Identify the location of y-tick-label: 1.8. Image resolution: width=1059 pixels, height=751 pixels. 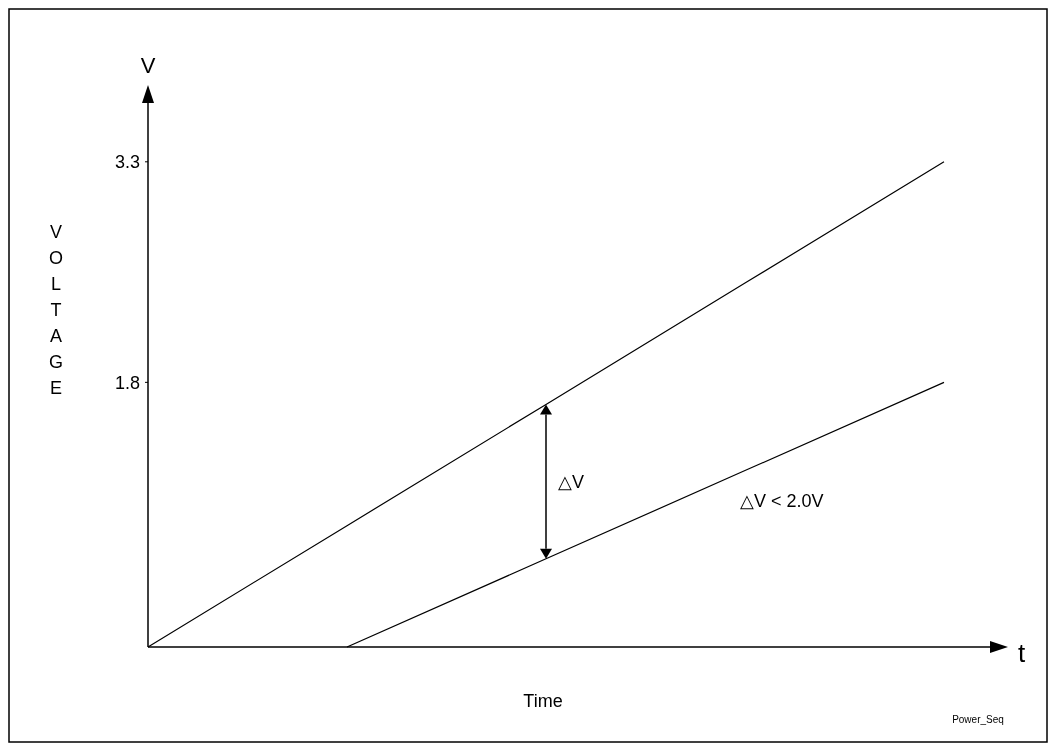
(127, 382).